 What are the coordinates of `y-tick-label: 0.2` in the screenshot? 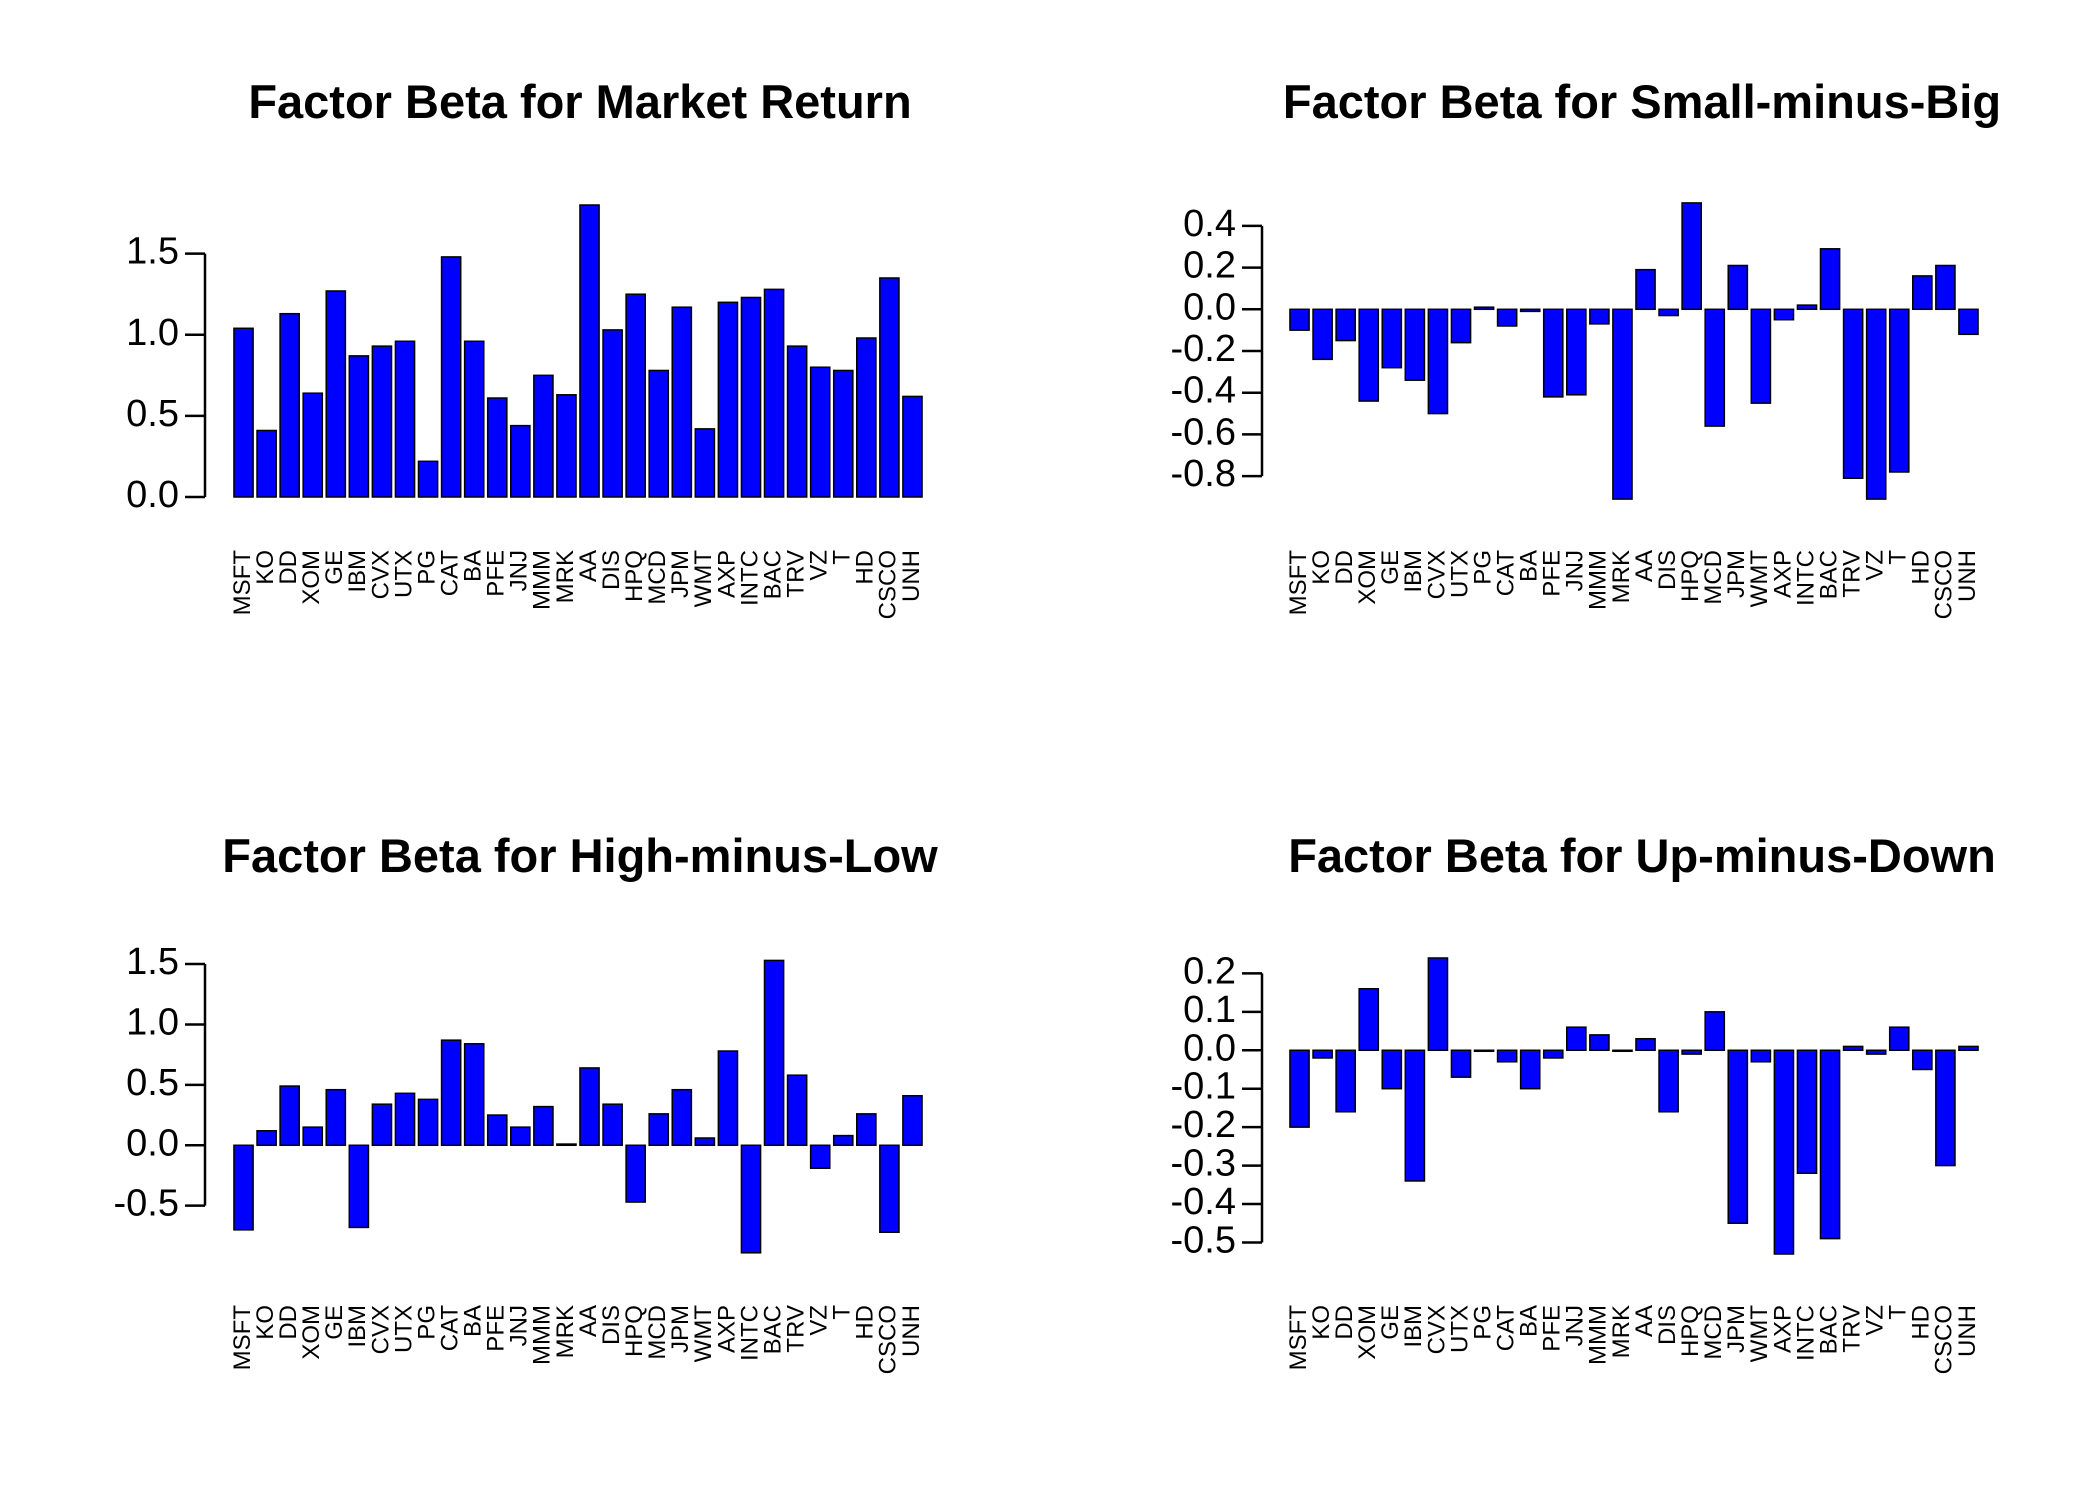 It's located at (1209, 266).